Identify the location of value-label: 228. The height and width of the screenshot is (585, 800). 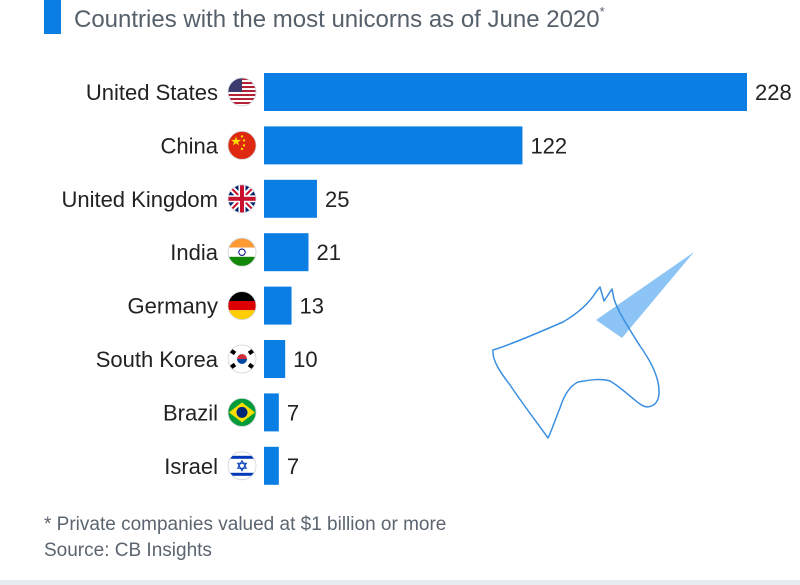
(773, 92).